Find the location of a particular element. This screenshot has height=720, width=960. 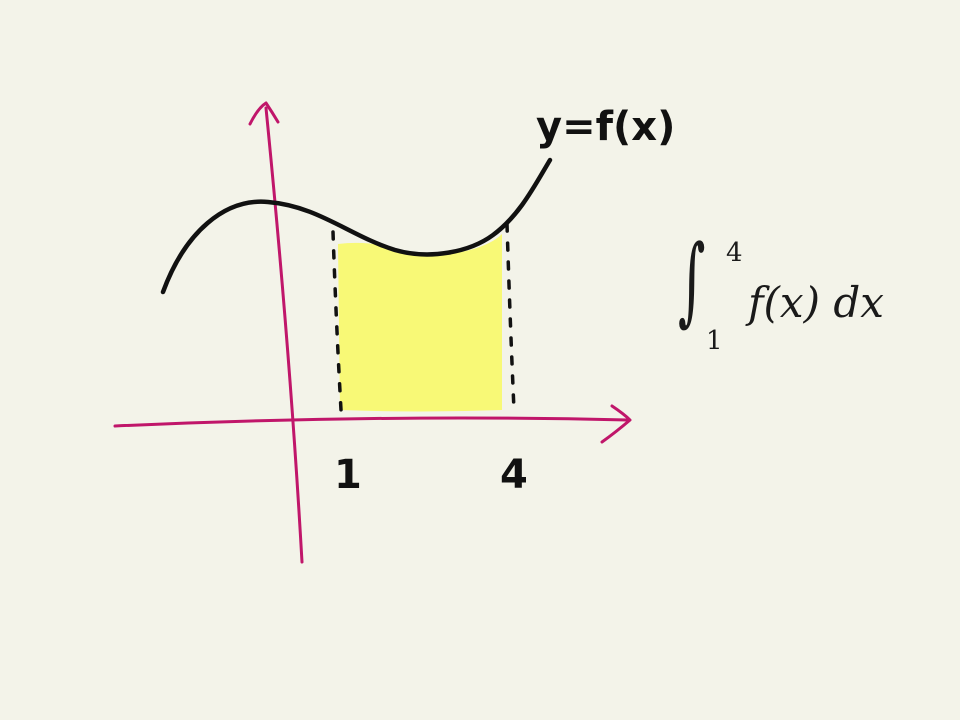

x-axis-arrowhead is located at coordinates (616, 424).